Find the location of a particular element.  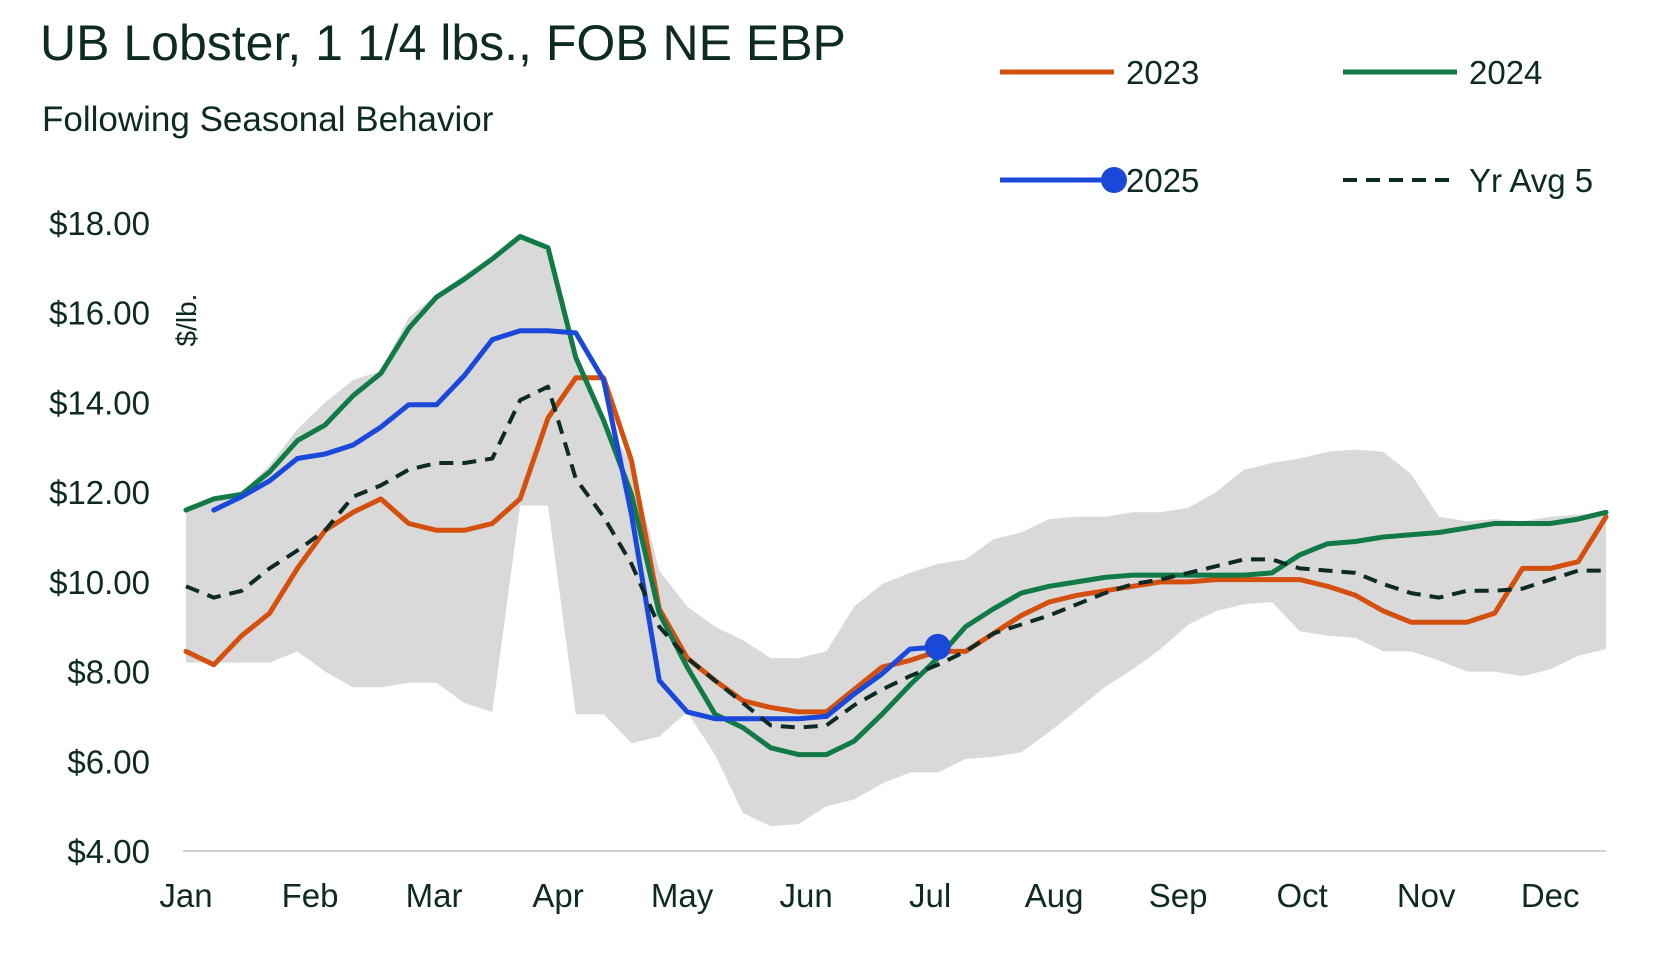

legend-item: 2025 is located at coordinates (1099, 180).